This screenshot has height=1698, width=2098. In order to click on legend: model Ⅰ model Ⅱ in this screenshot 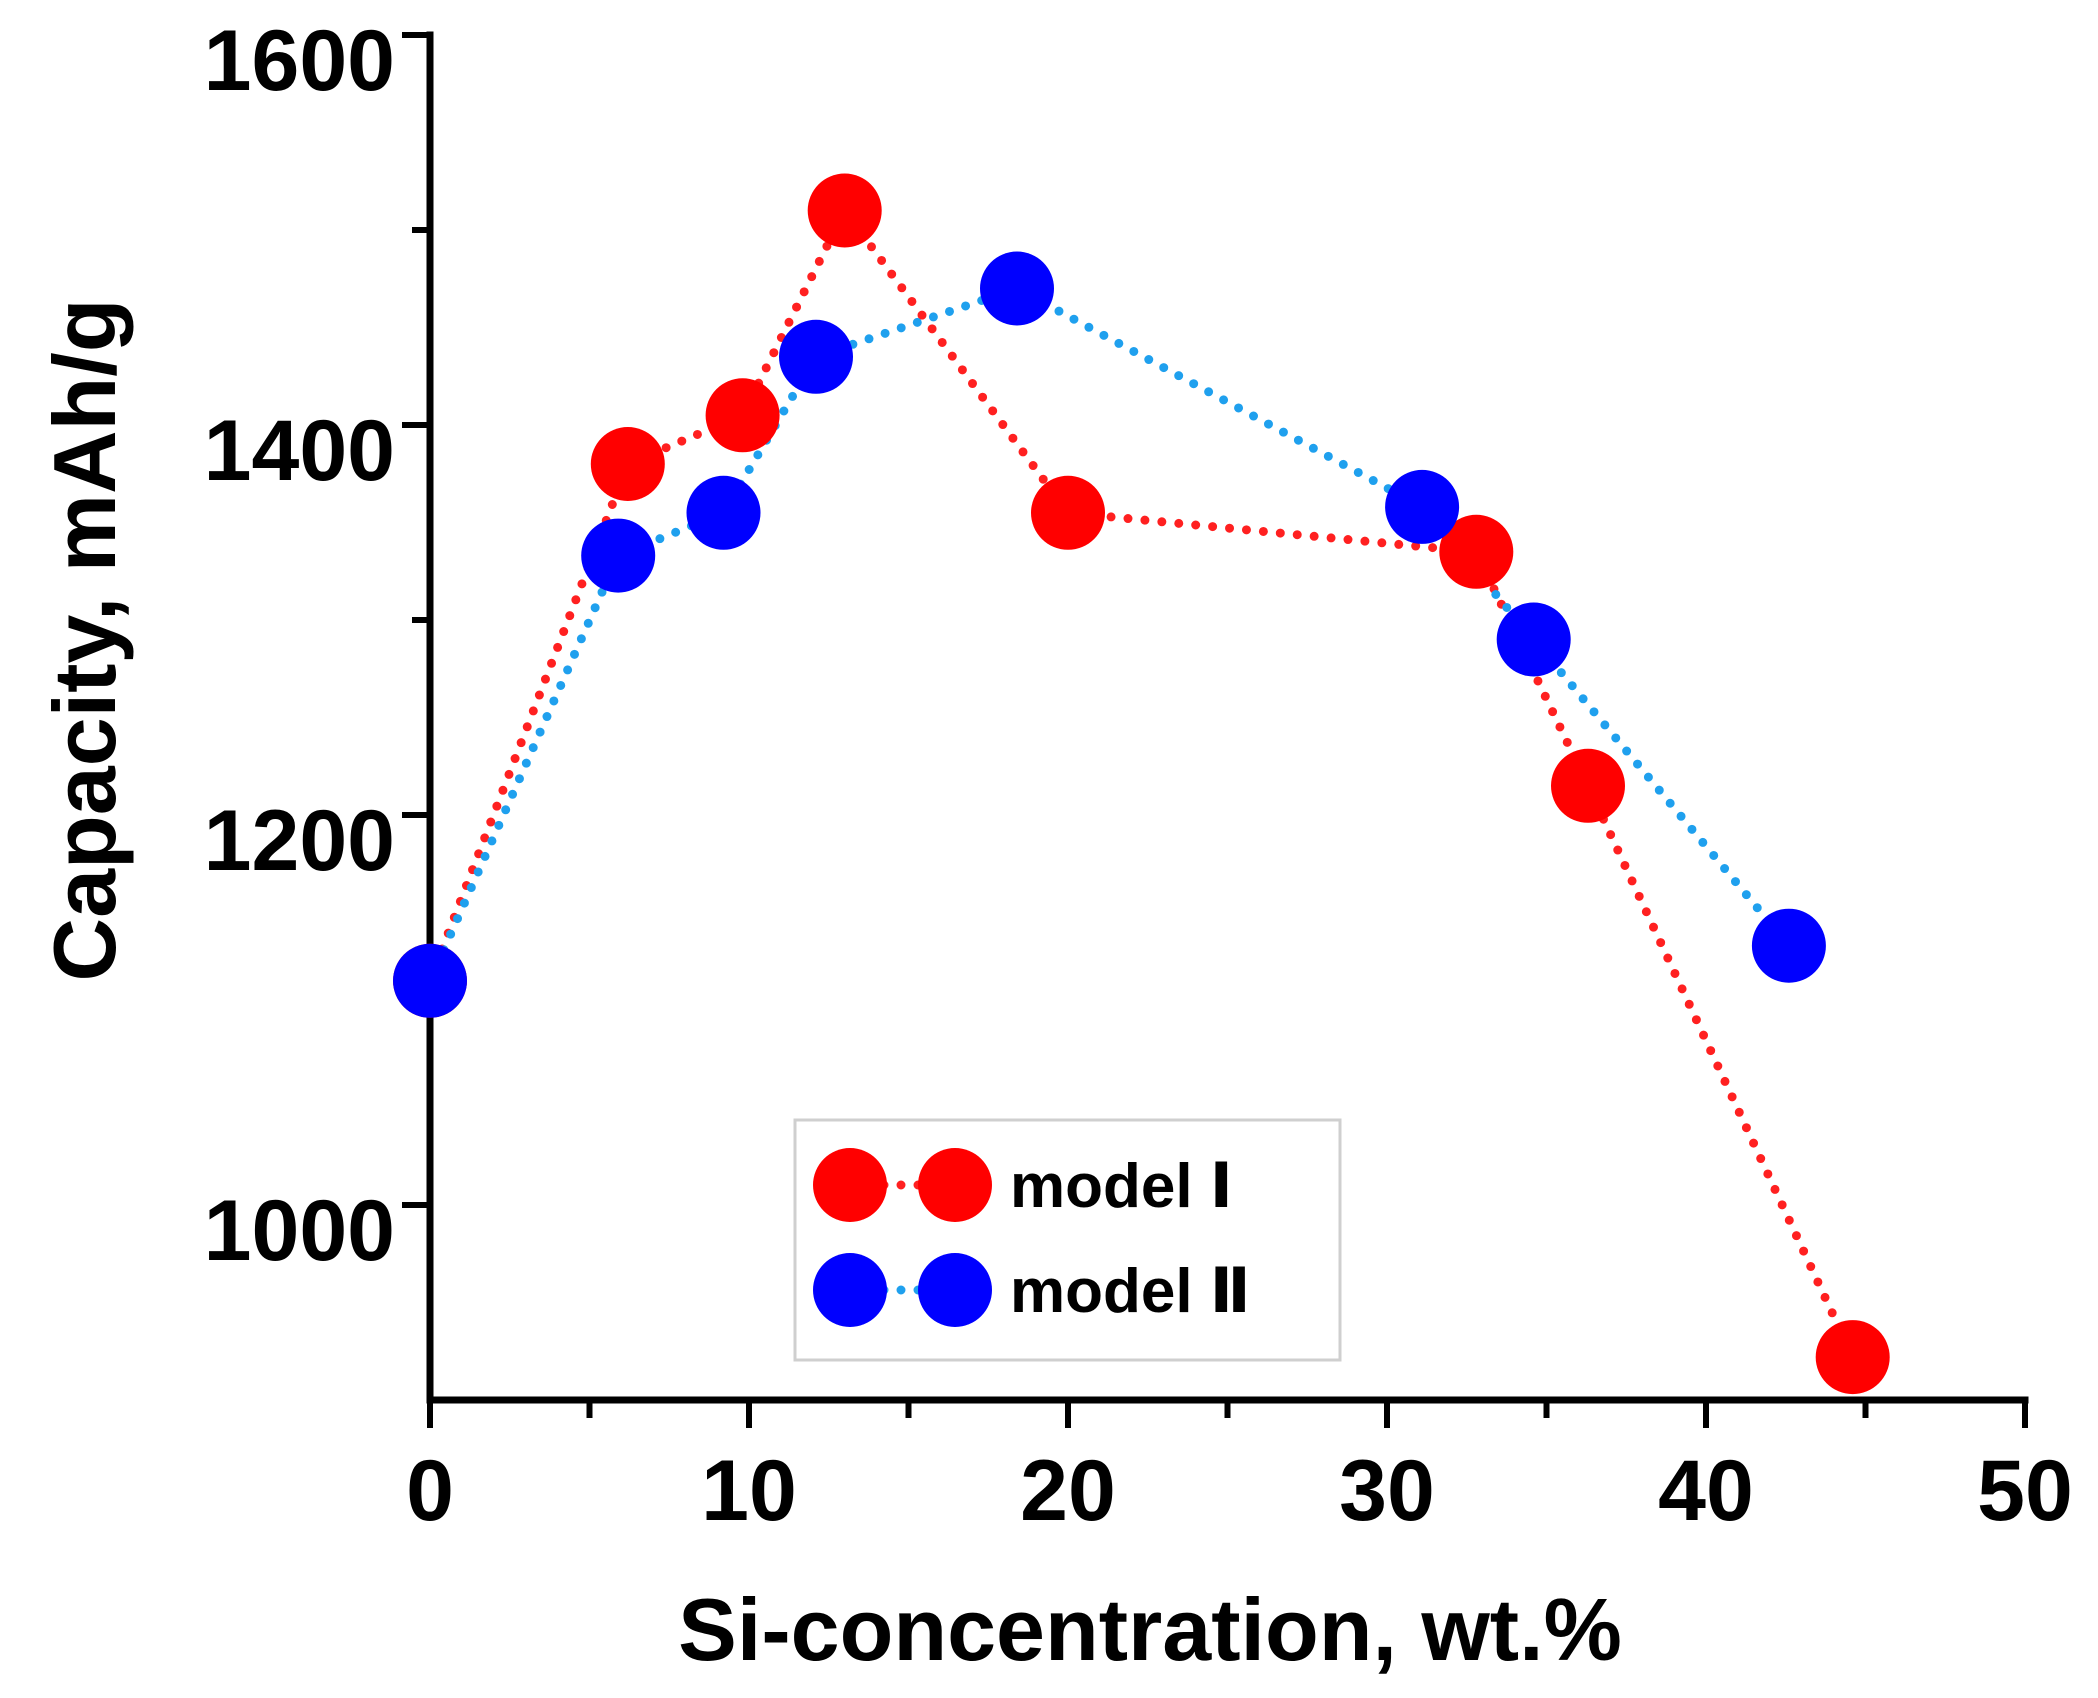, I will do `click(1067, 1240)`.